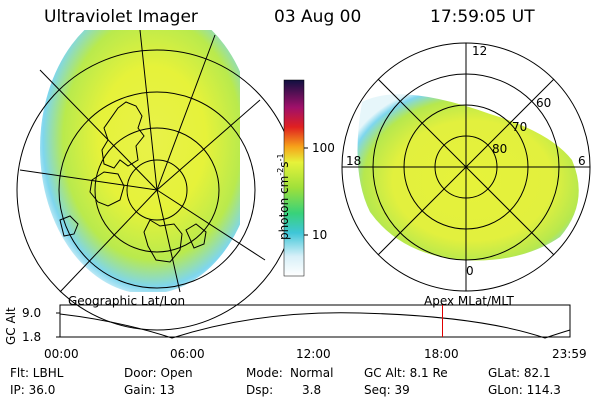  What do you see at coordinates (260, 390) in the screenshot?
I see `info-dsp-label: Dsp:` at bounding box center [260, 390].